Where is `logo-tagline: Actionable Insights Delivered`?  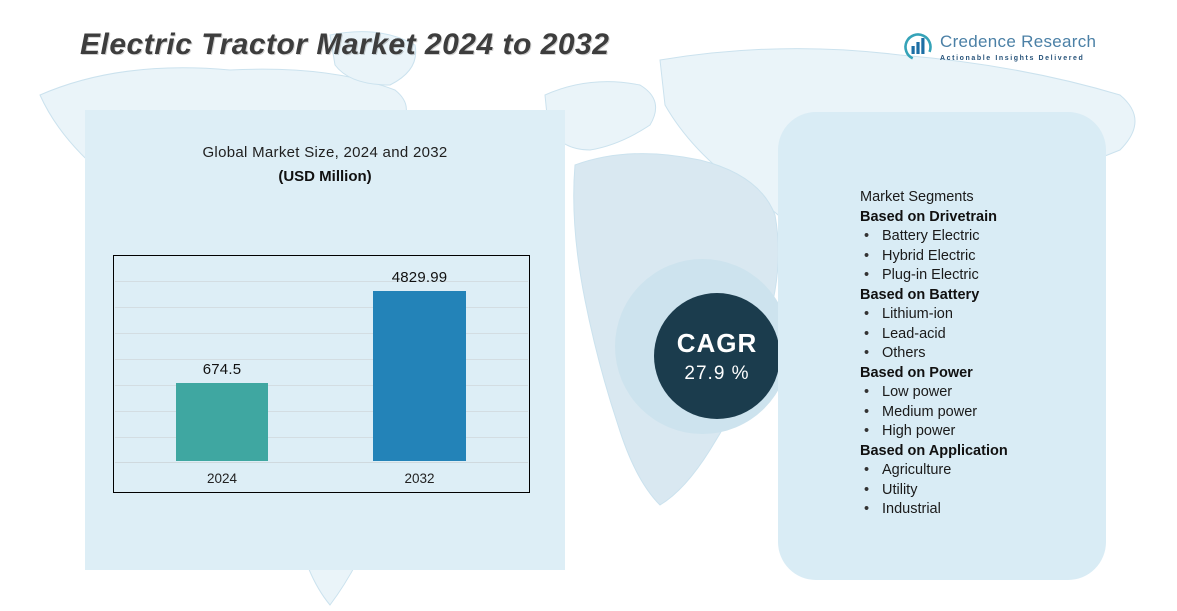
logo-tagline: Actionable Insights Delivered is located at coordinates (1012, 58).